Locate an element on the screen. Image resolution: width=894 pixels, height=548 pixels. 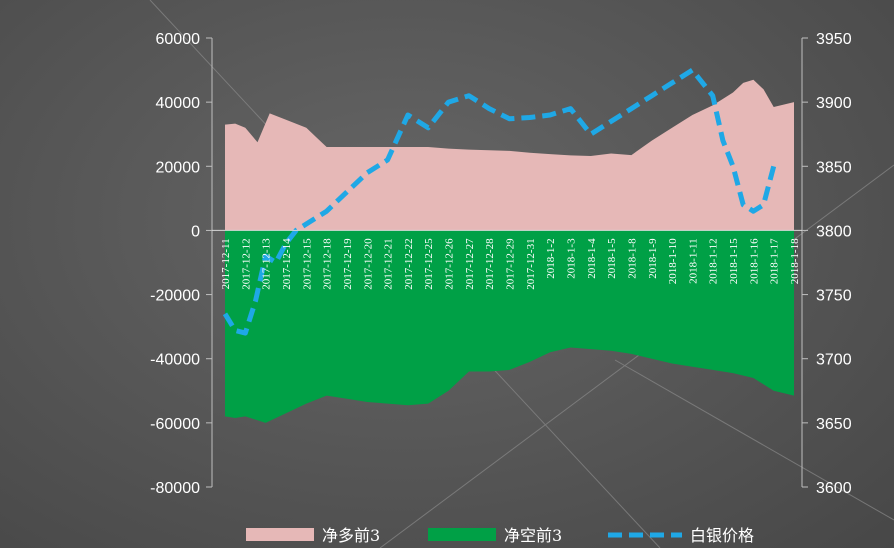
legend: 净多前3 净空前3 白银价格 is located at coordinates (500, 535).